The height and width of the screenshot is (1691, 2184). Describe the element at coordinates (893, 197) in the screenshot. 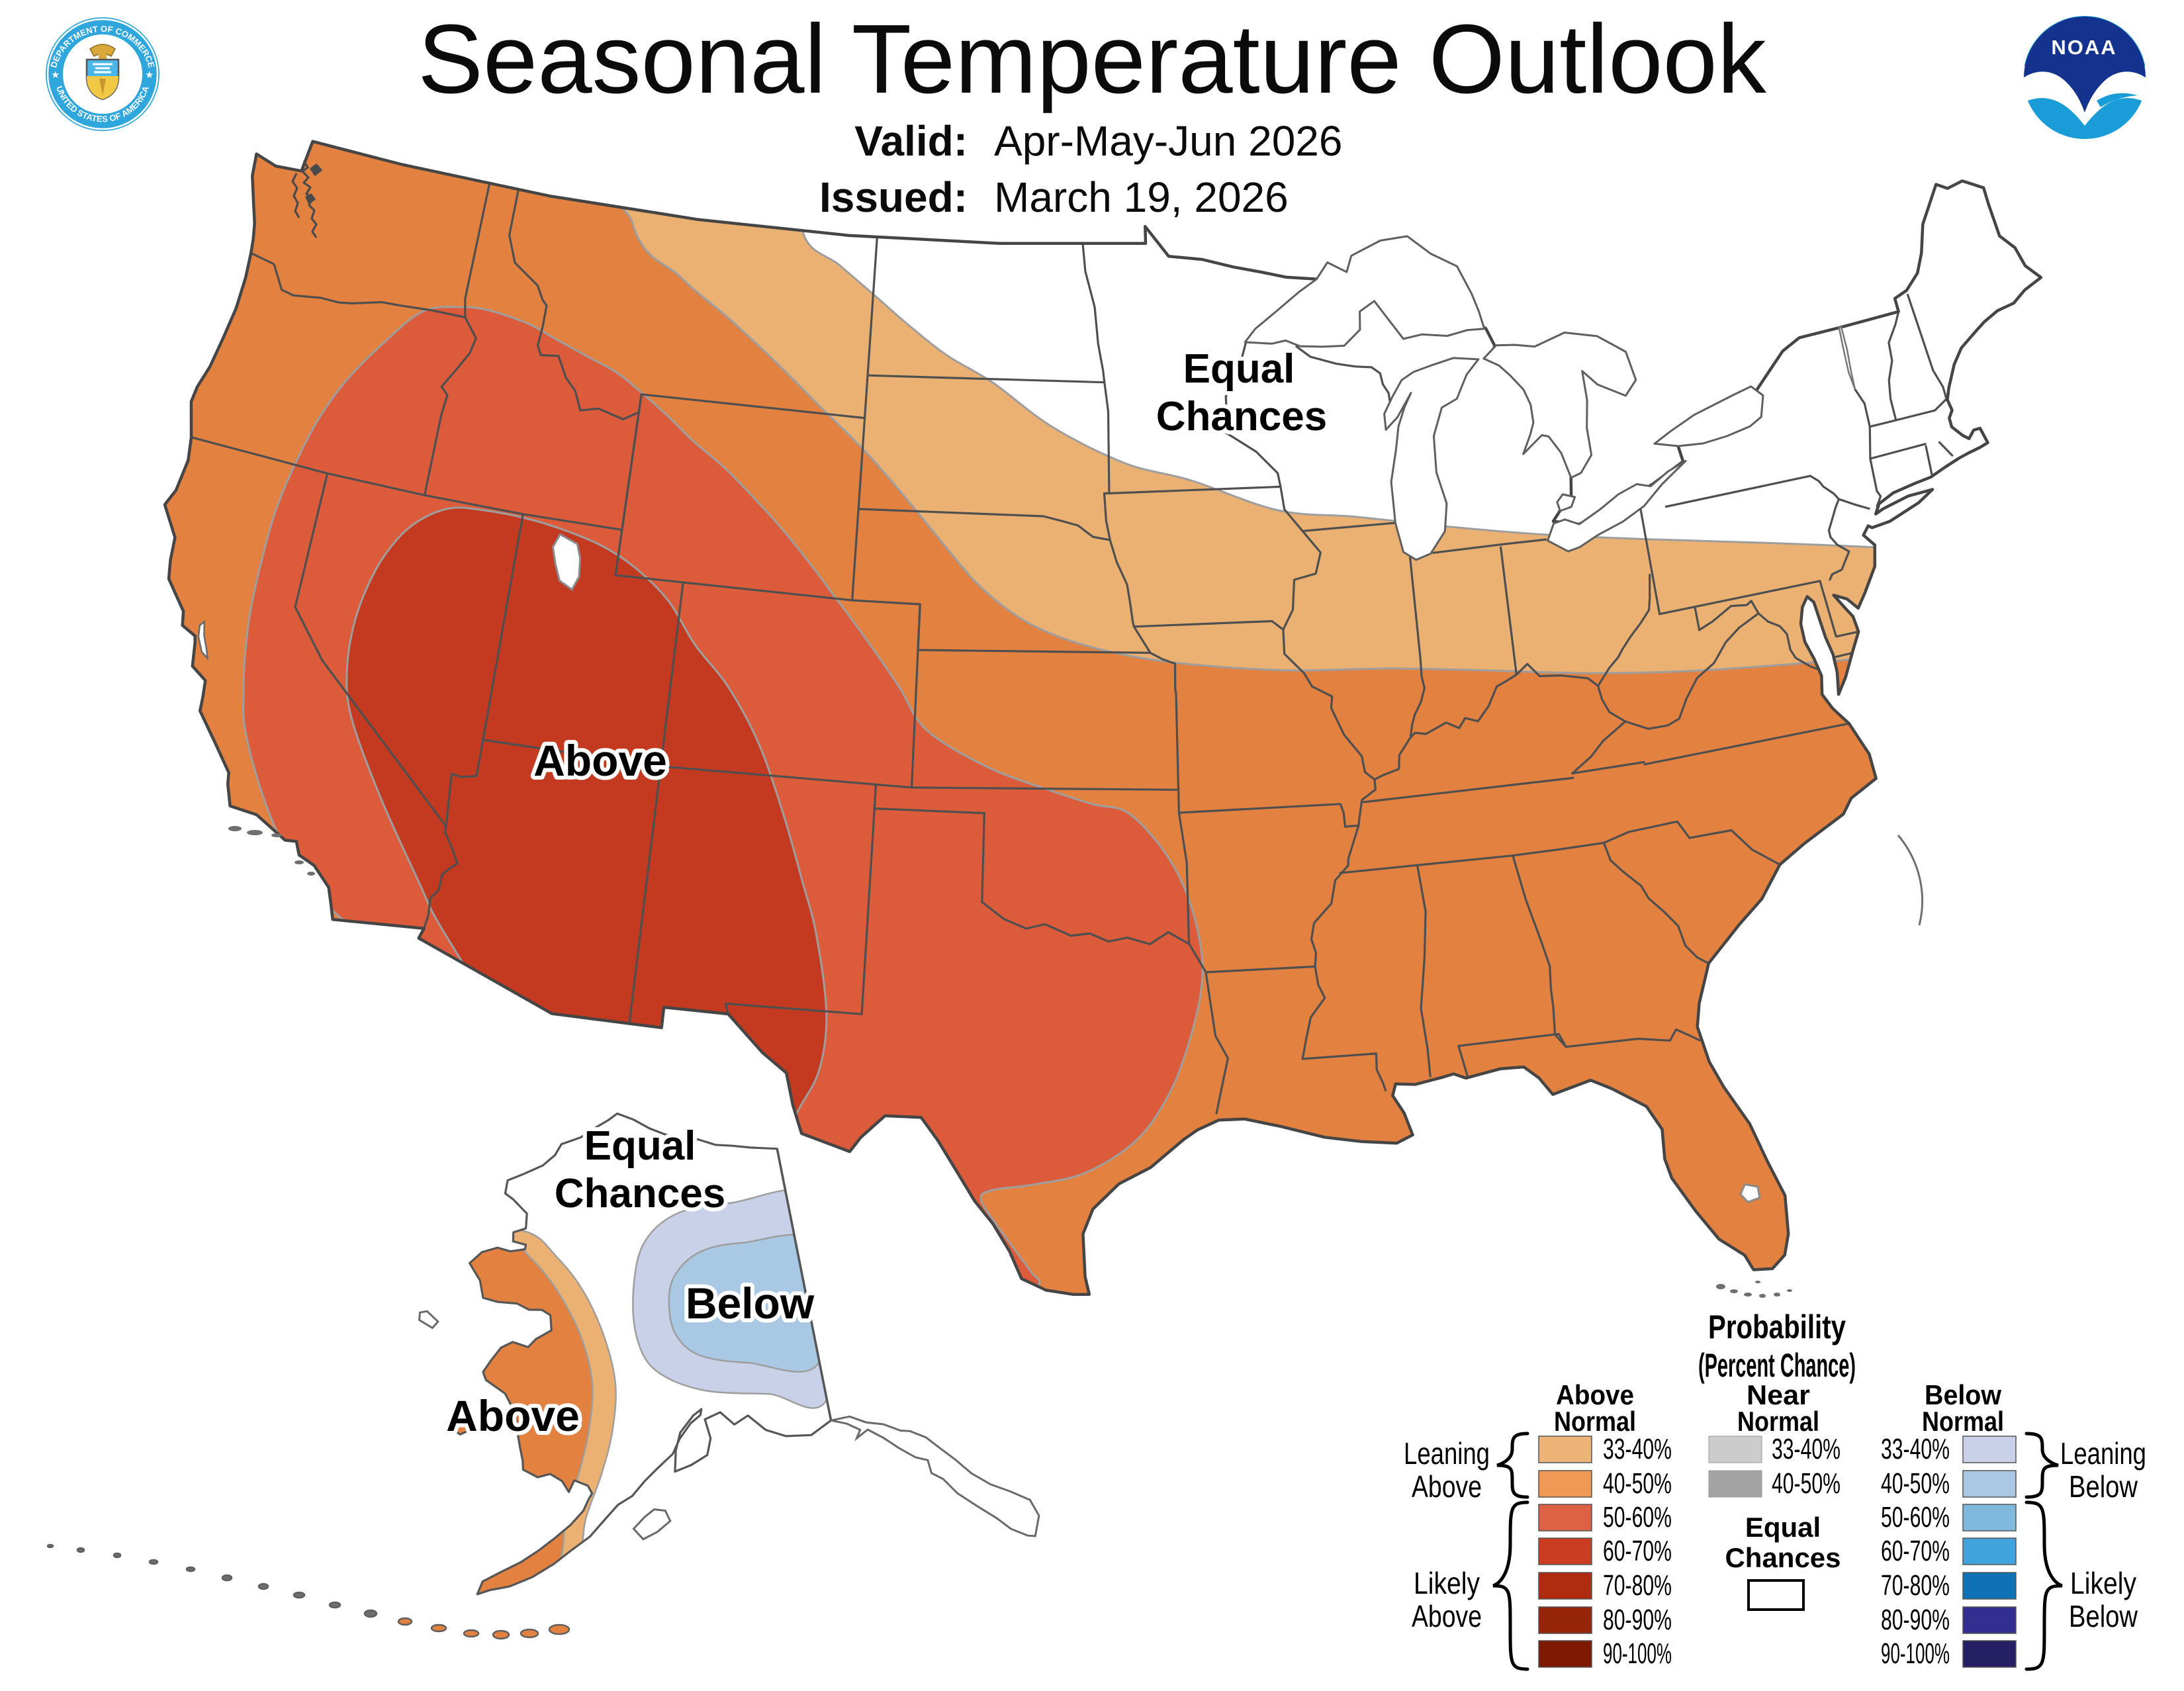

I see `svg-text: Issued:` at that location.